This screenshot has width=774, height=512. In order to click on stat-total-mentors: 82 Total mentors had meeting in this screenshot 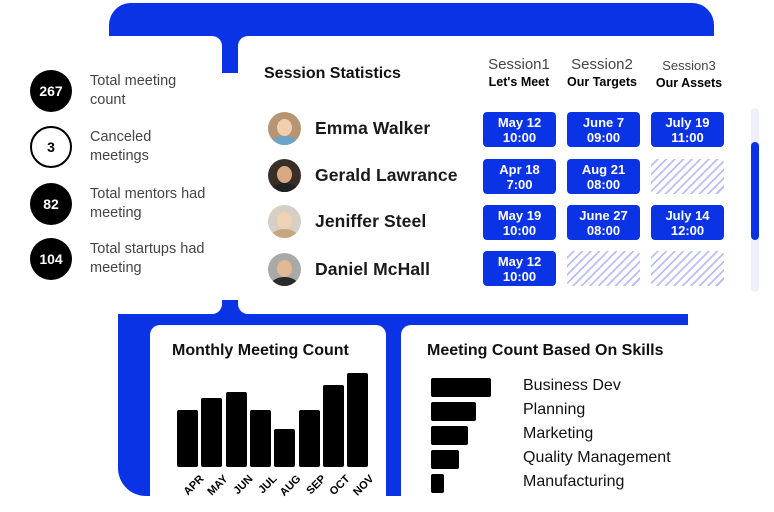, I will do `click(120, 204)`.